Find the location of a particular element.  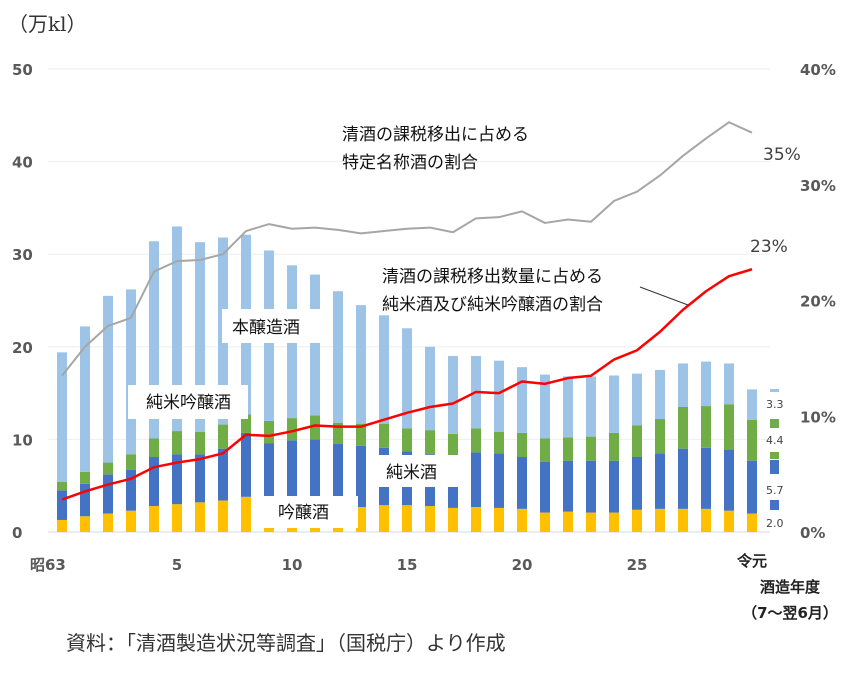

x-tick-label: 20 is located at coordinates (522, 565).